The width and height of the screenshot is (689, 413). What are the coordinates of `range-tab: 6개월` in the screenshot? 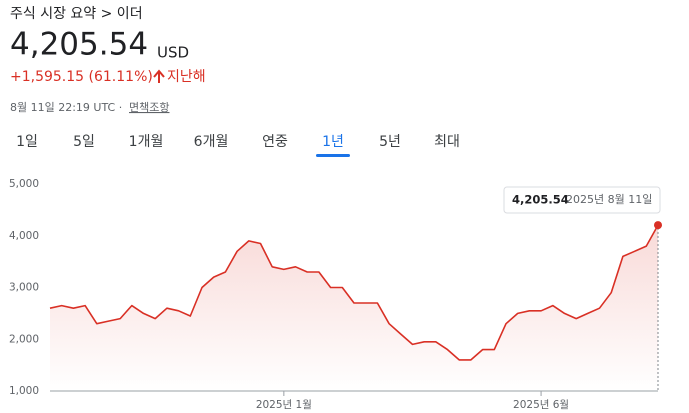 It's located at (211, 142).